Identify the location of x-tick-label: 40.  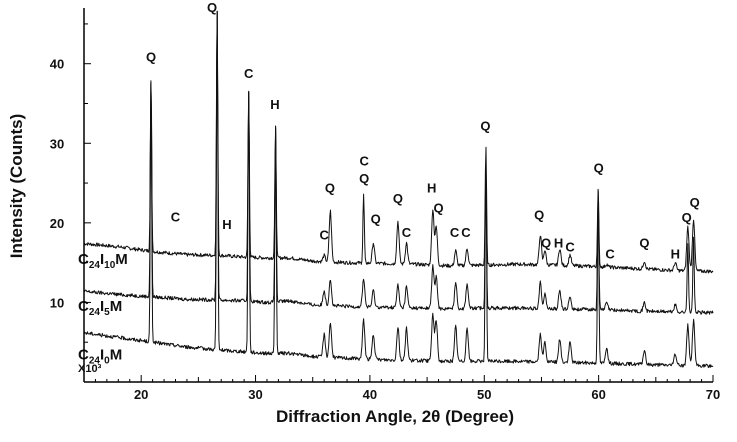
(370, 394).